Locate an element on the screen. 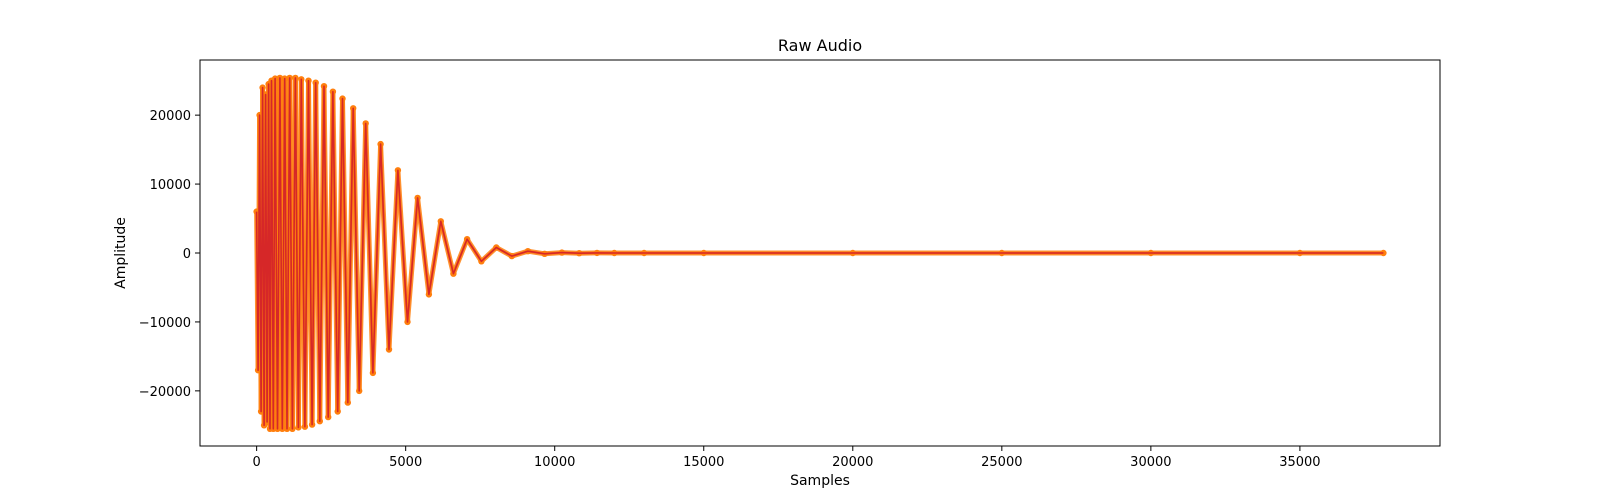  x-tick-label: 35000 is located at coordinates (1299, 462).